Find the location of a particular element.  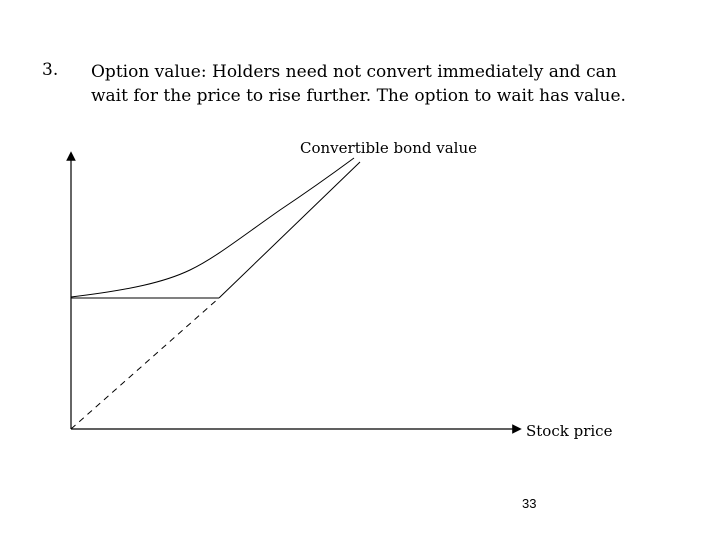

slide-number: 33 is located at coordinates (529, 503).